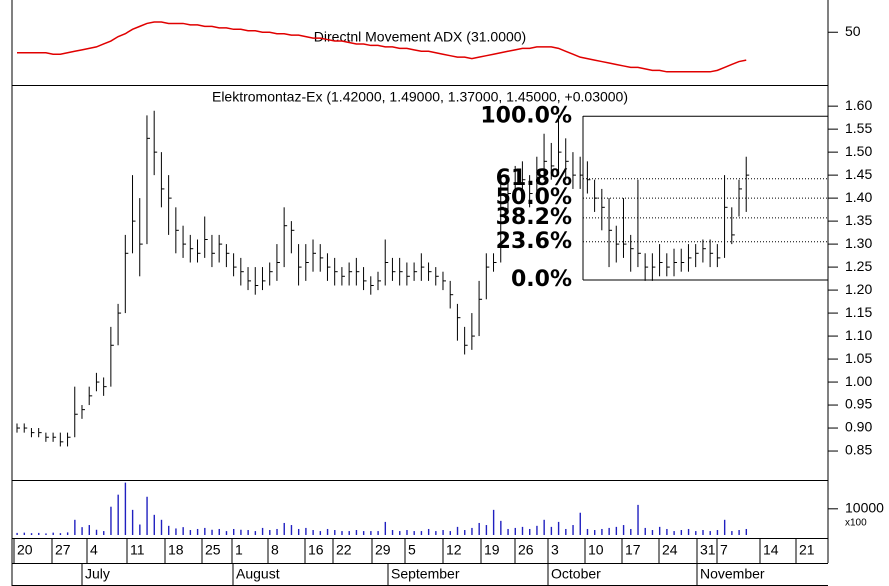 This screenshot has width=889, height=586. I want to click on day-label: 5, so click(412, 550).